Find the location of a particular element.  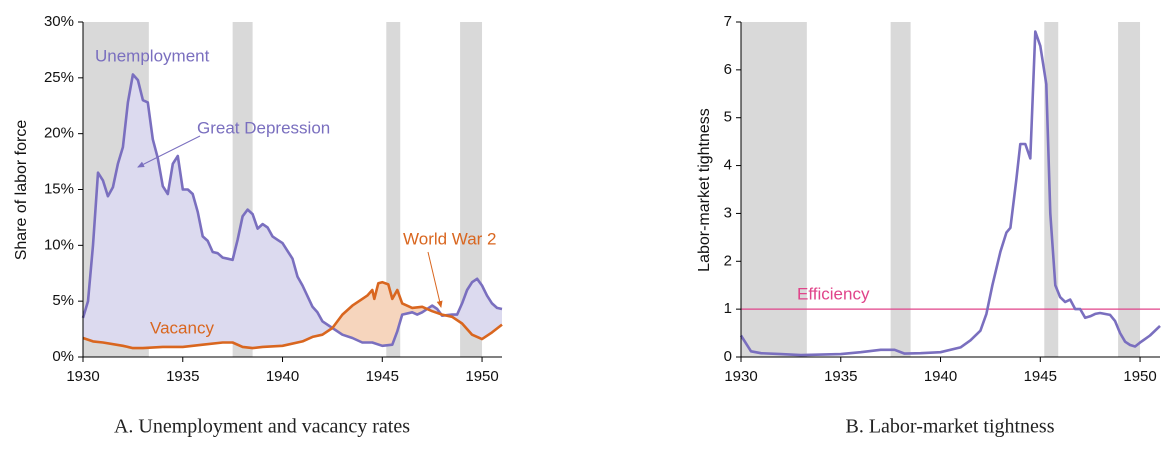

annotation: World War 2 is located at coordinates (450, 238).